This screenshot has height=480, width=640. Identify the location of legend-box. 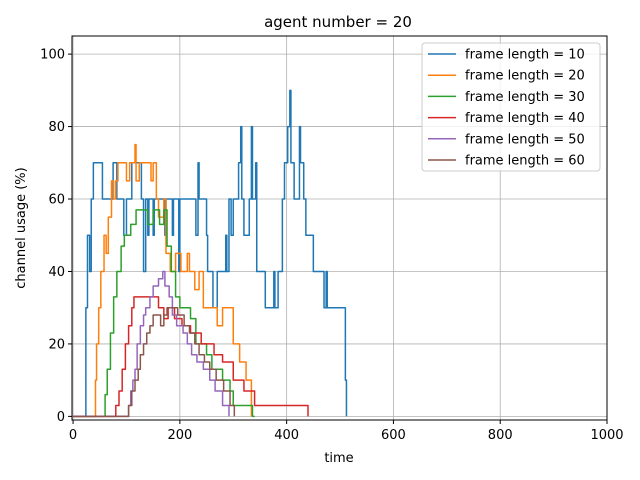
(511, 107).